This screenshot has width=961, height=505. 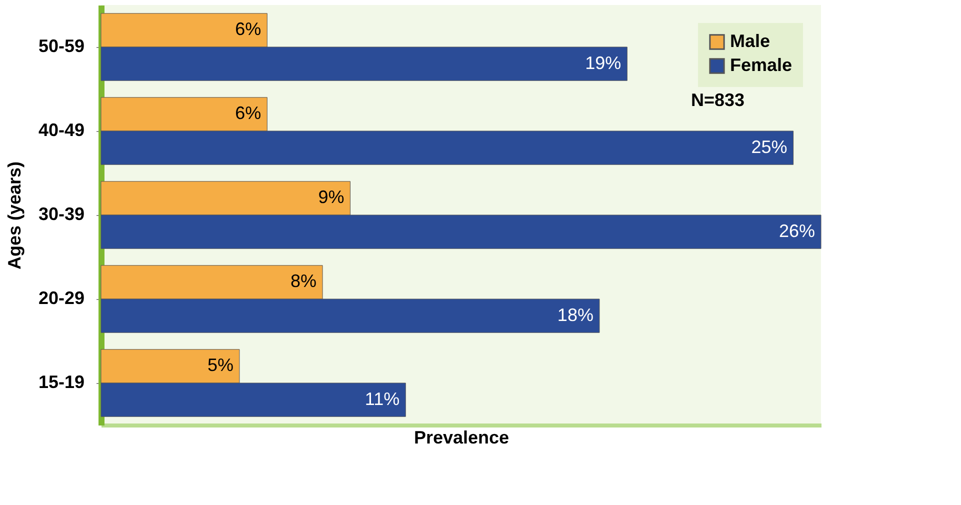 I want to click on y-tick-label: 50-59, so click(x=61, y=46).